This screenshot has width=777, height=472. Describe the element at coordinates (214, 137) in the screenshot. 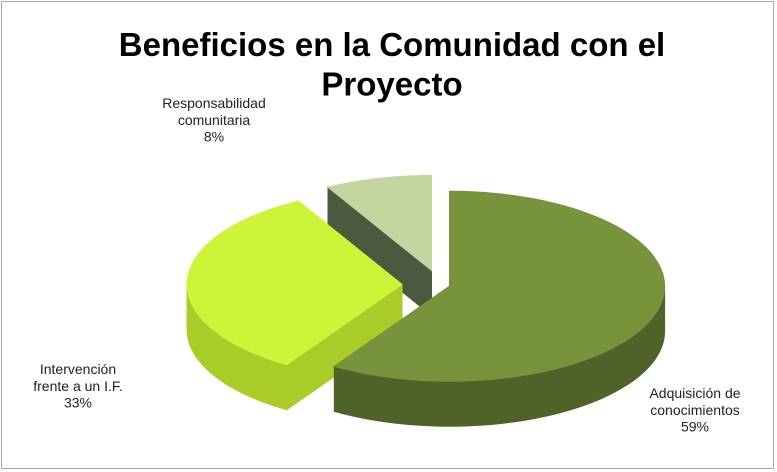

I see `slice-value-label: 8%` at that location.